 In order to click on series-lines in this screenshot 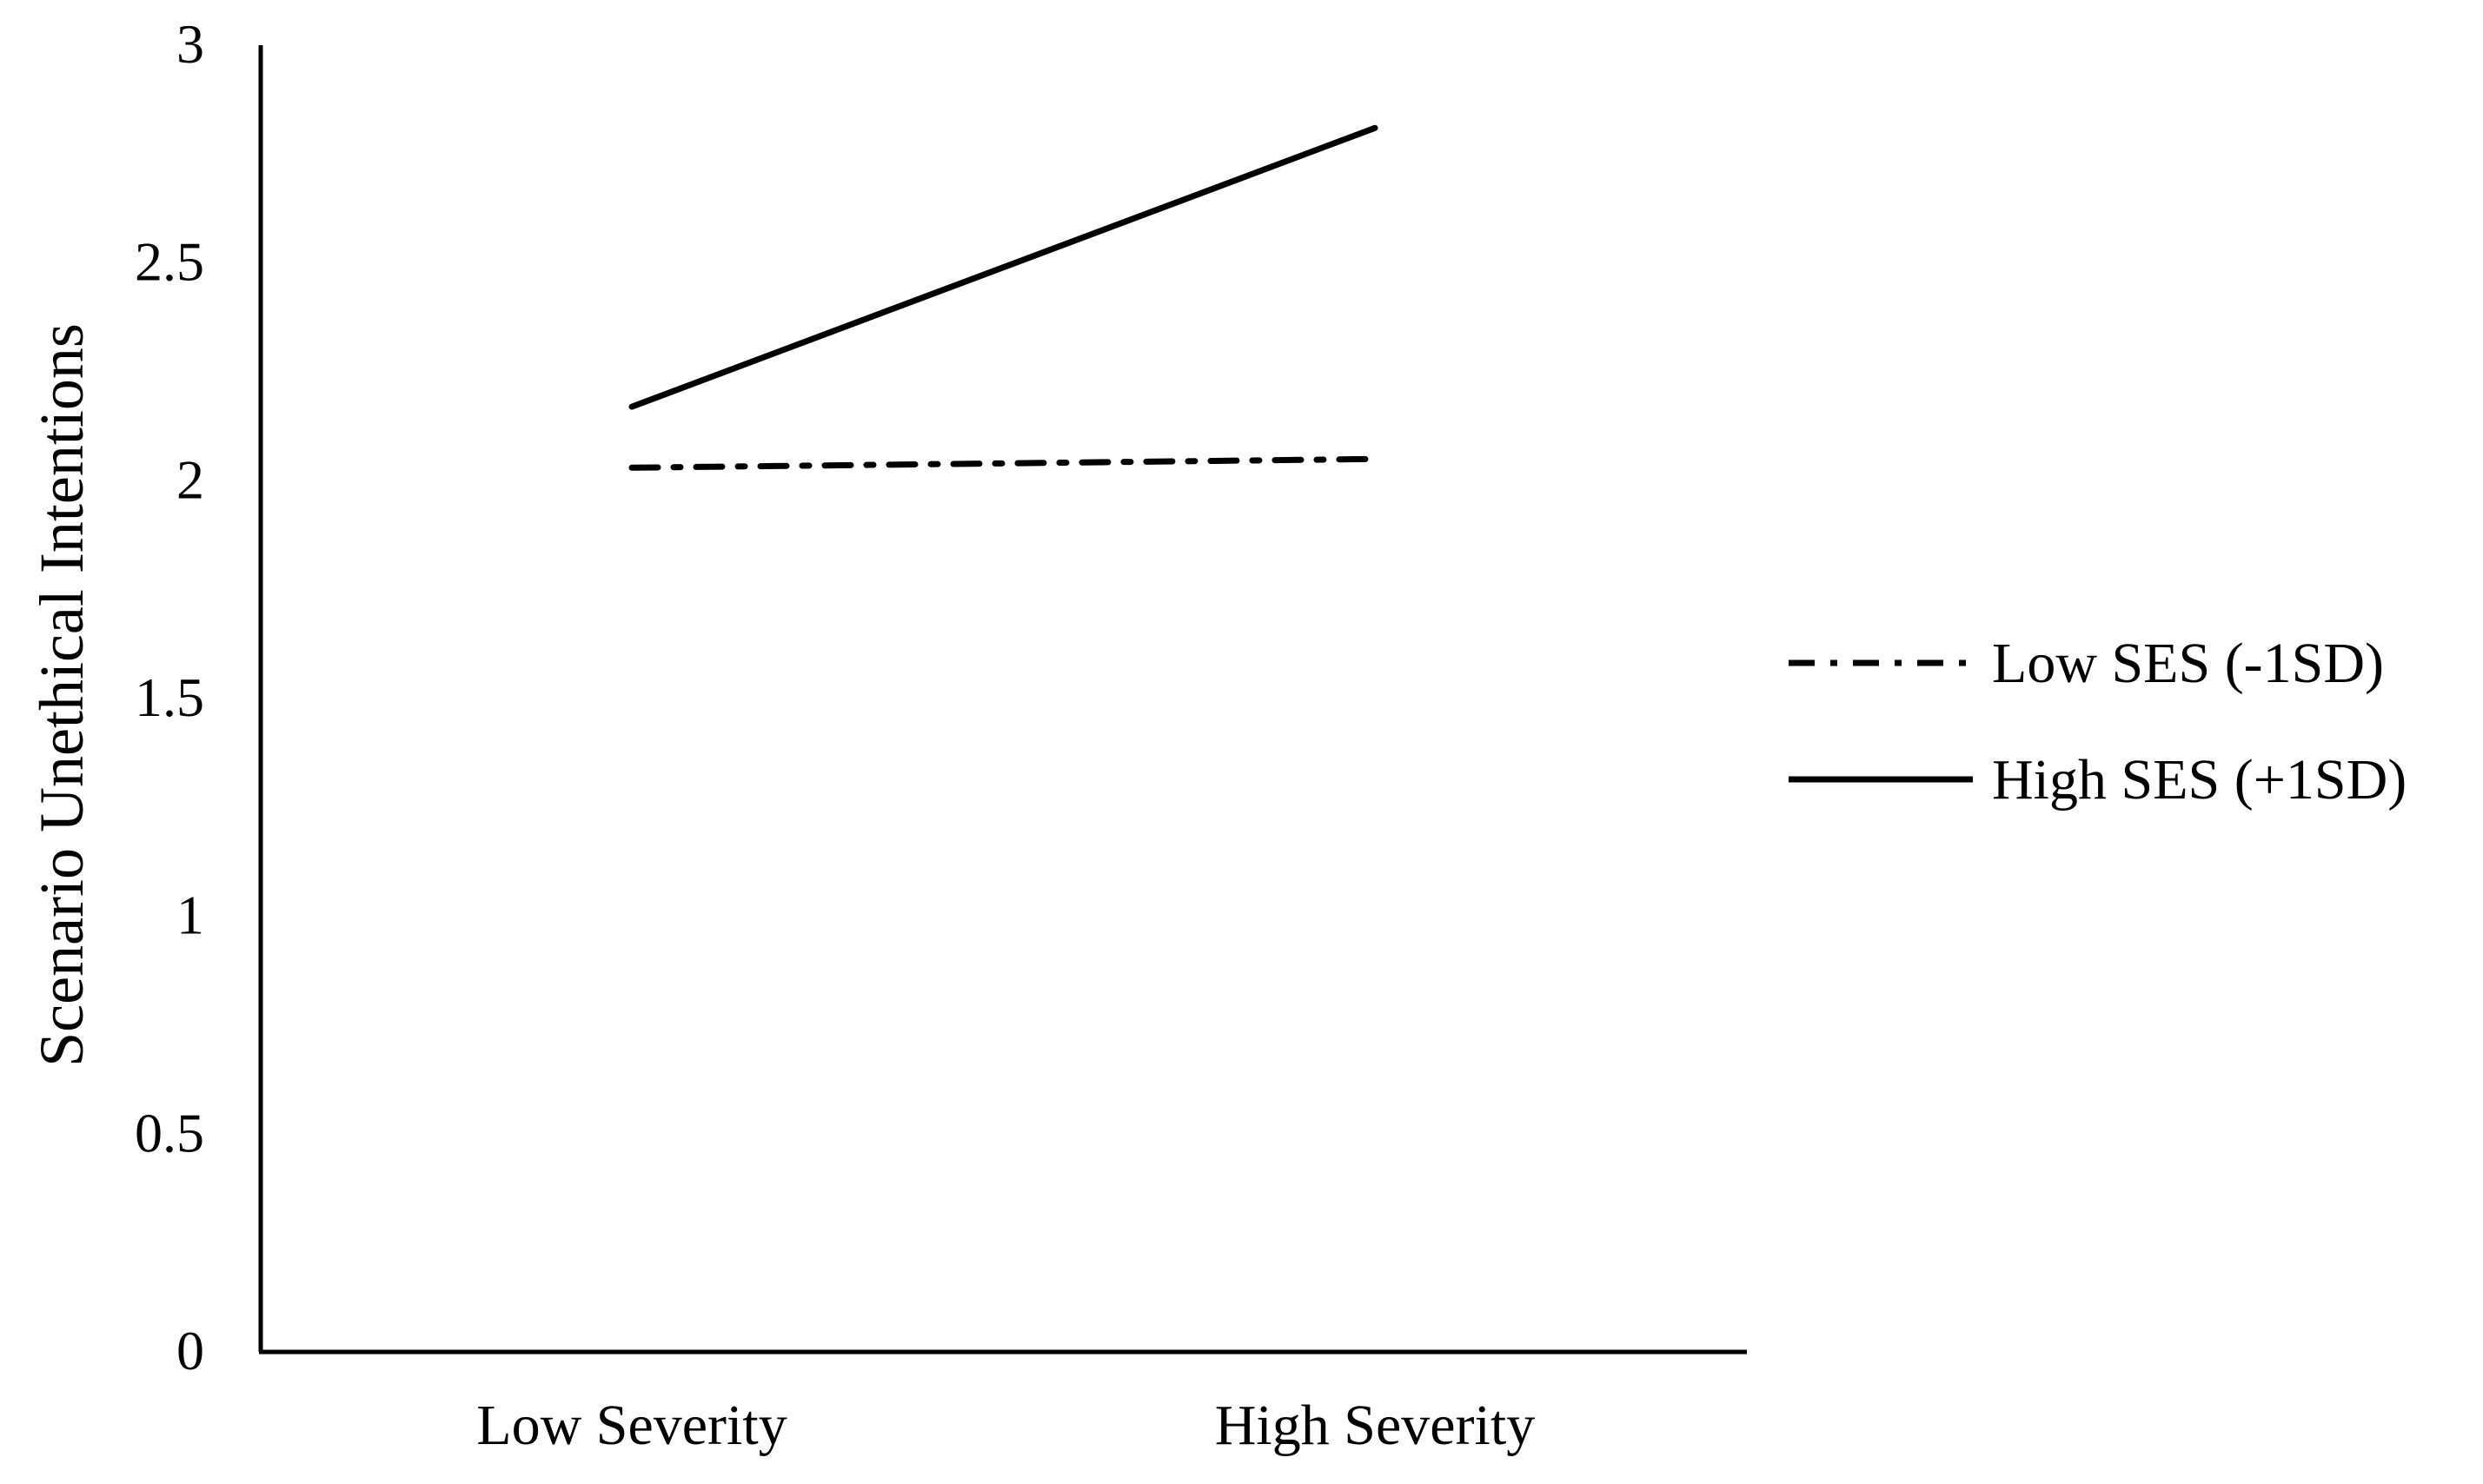, I will do `click(1003, 297)`.